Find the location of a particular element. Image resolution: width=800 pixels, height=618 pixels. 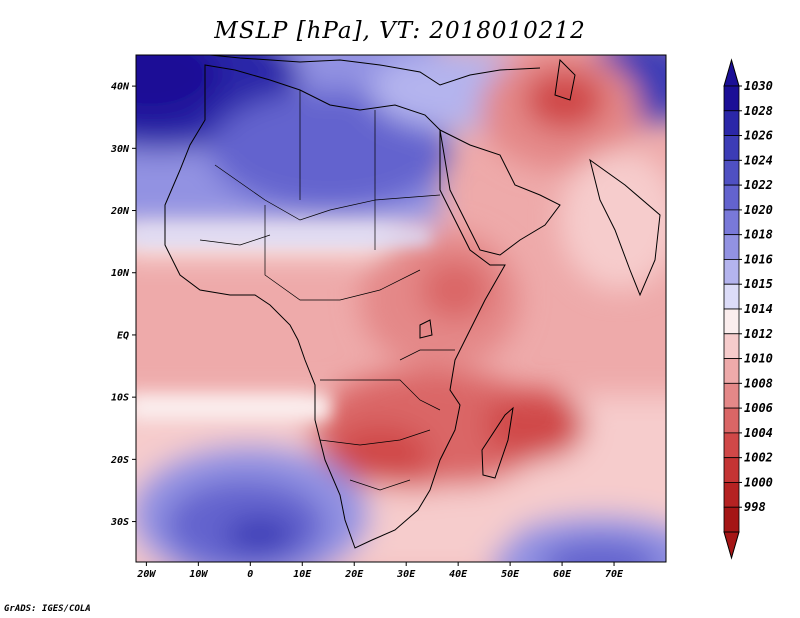

lon-tick-label: 70E is located at coordinates (614, 574).